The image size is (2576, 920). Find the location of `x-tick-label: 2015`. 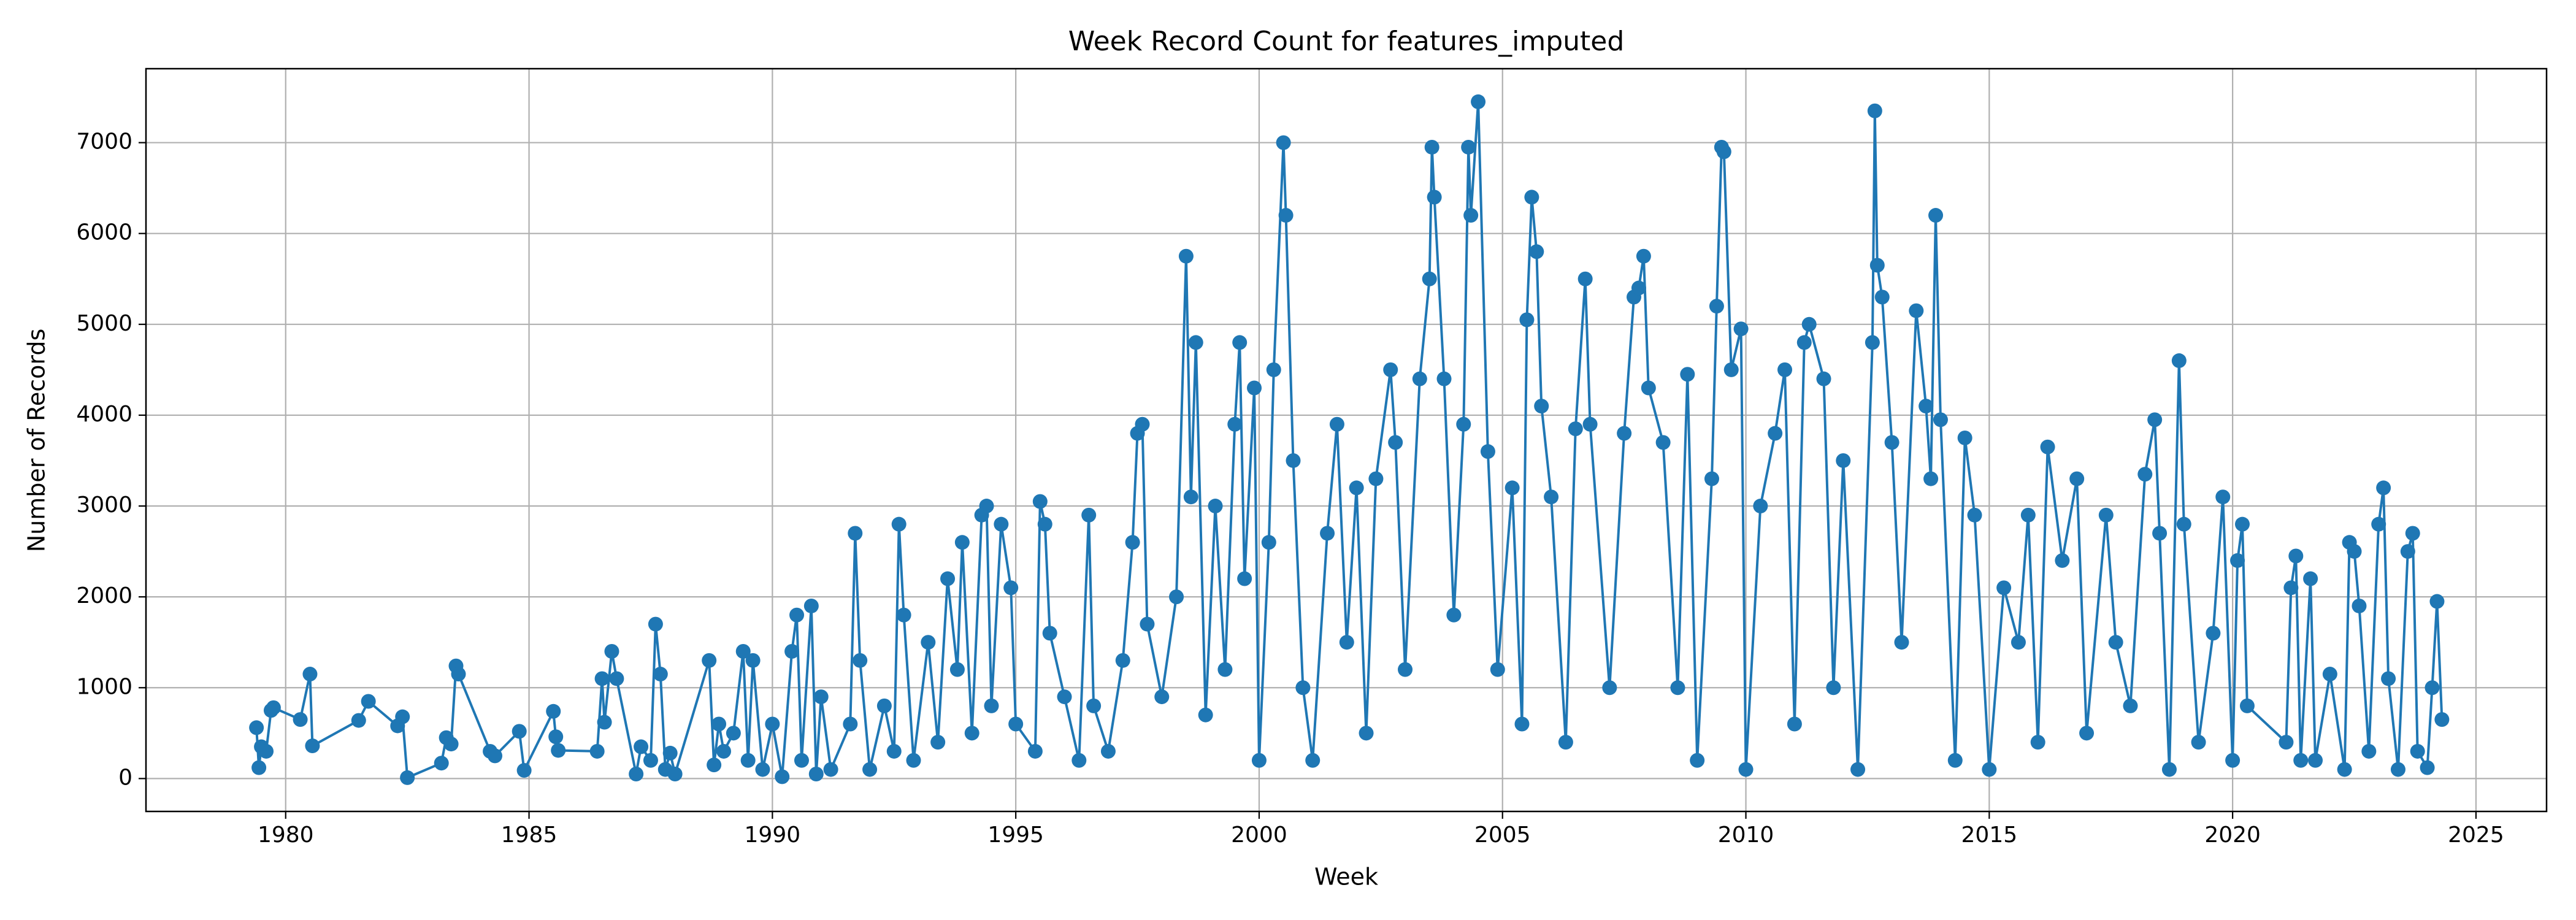

x-tick-label: 2015 is located at coordinates (1989, 835).